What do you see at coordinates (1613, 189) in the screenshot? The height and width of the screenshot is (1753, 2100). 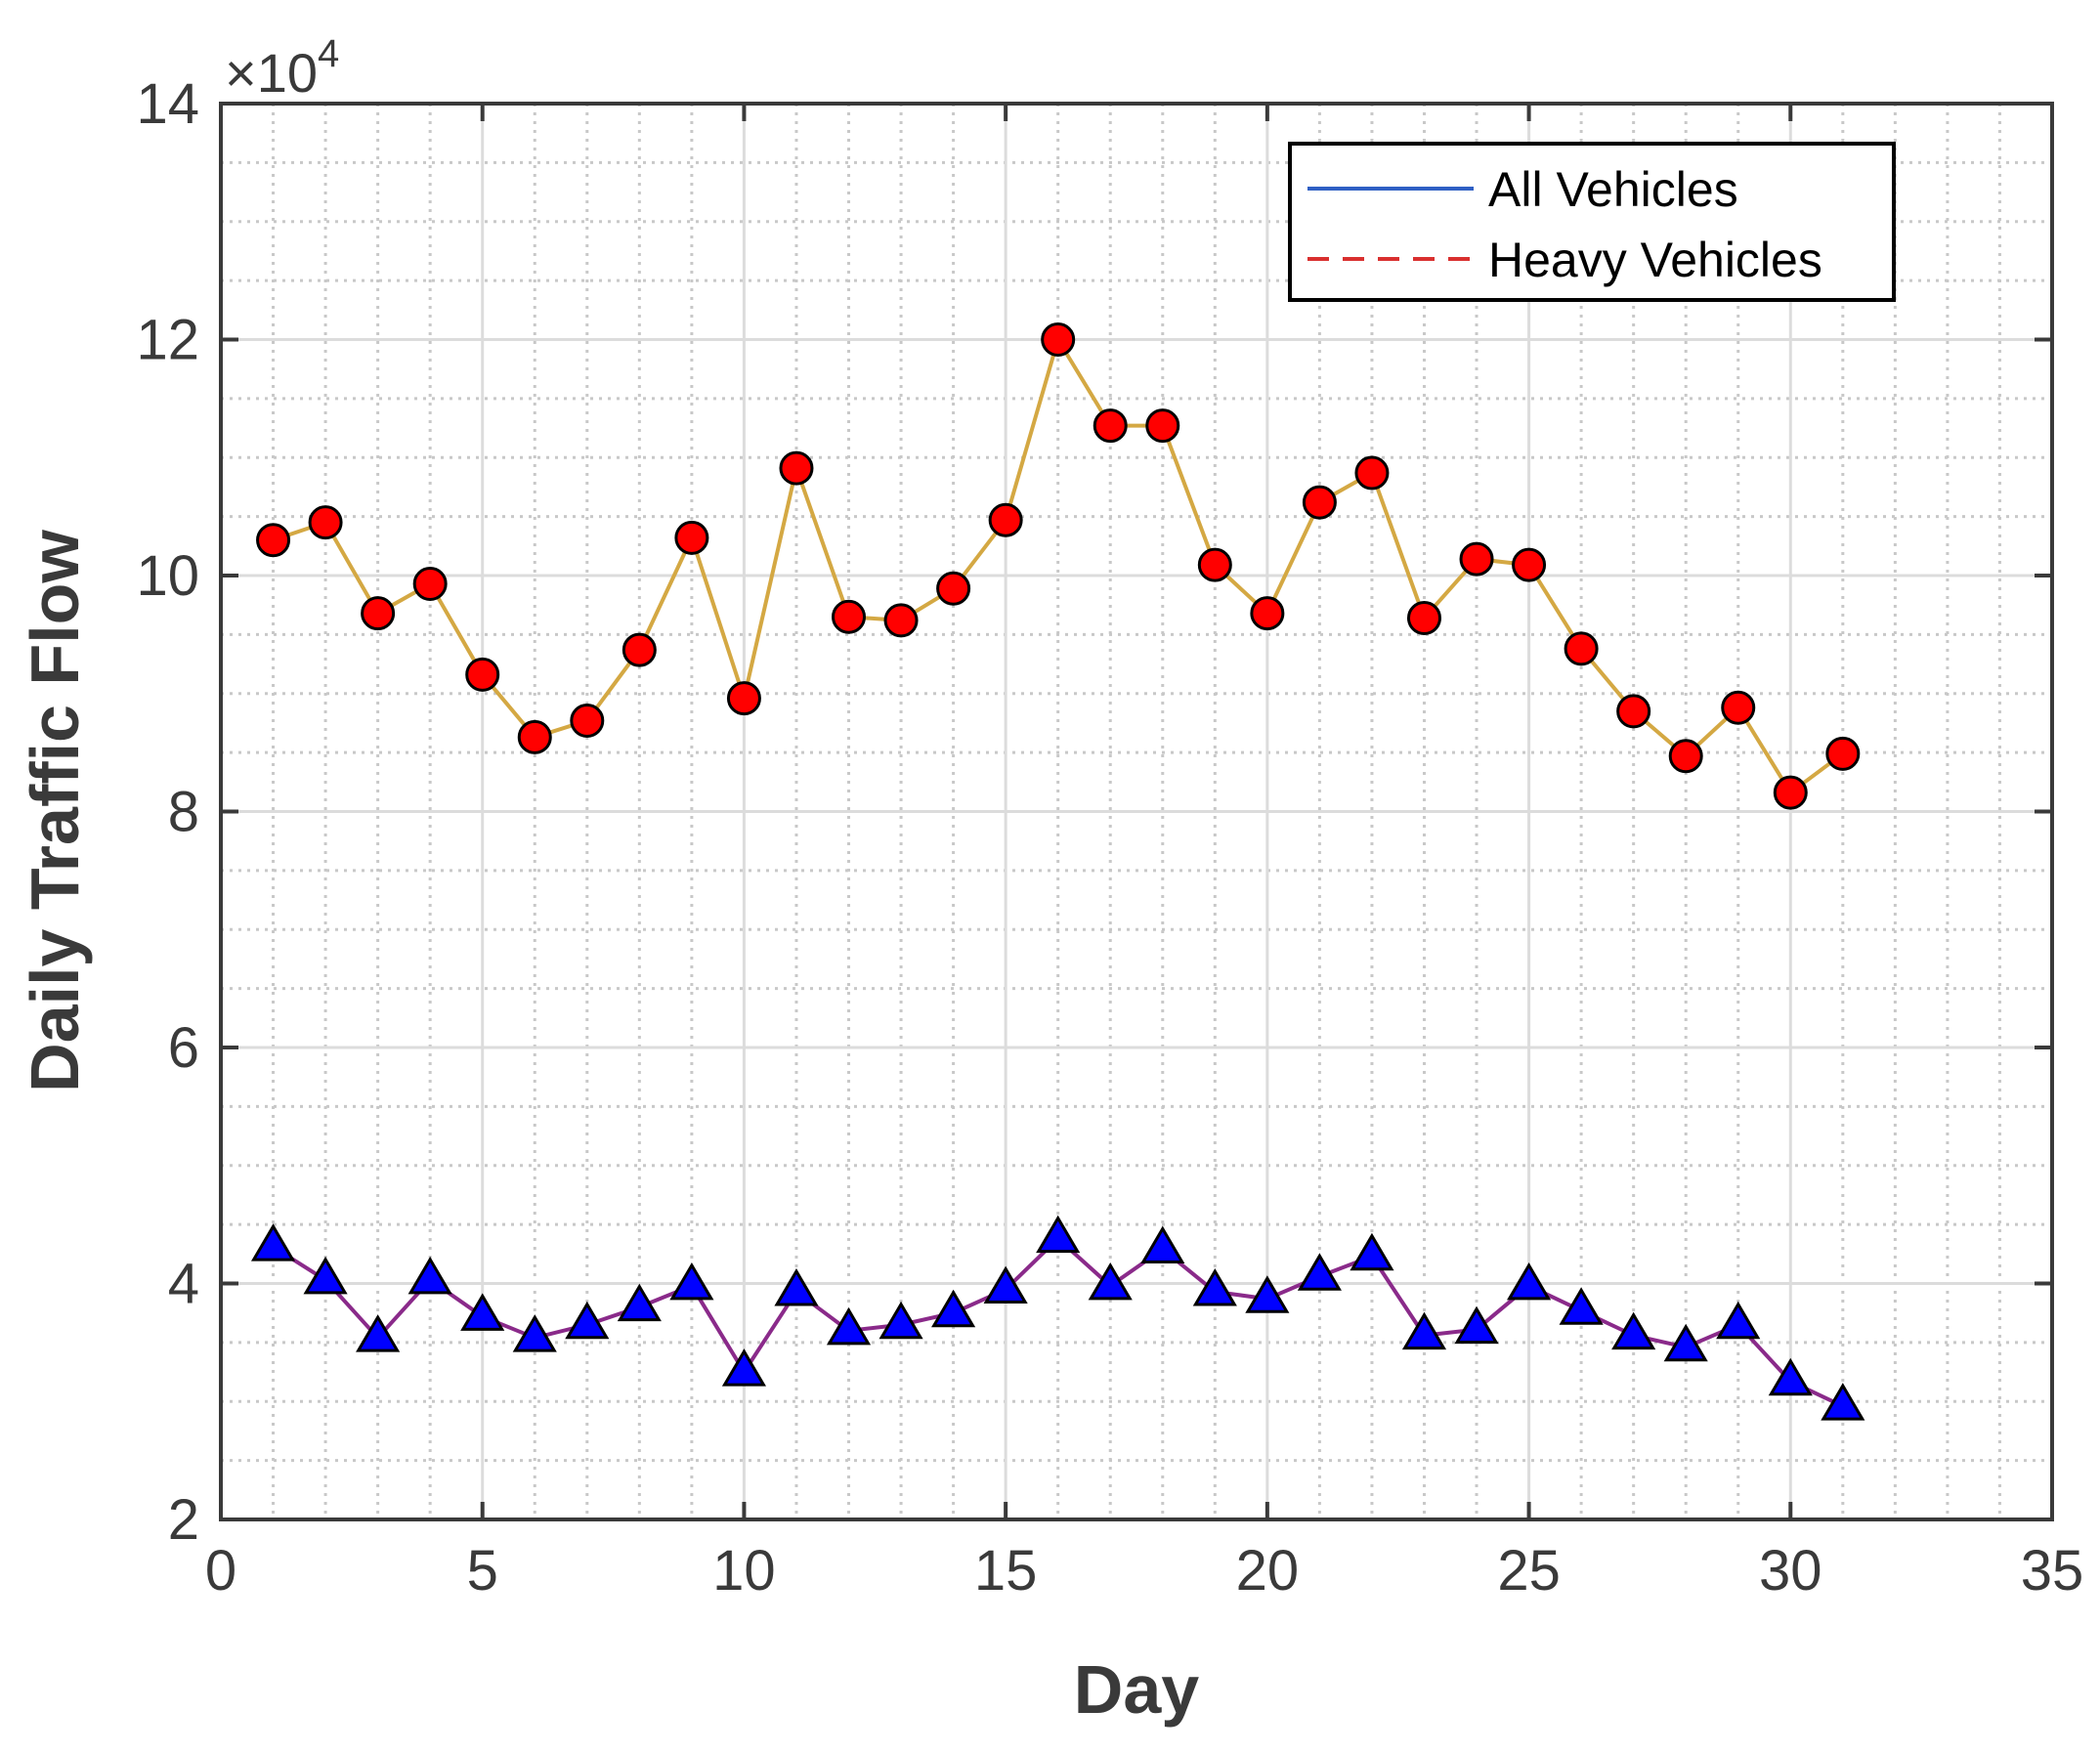 I see `legend-label-all-vehicles: All Vehicles` at bounding box center [1613, 189].